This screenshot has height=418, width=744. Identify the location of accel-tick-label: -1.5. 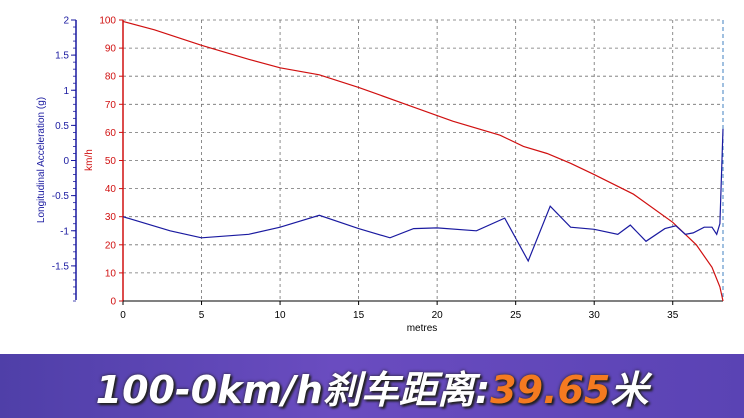
(61, 266).